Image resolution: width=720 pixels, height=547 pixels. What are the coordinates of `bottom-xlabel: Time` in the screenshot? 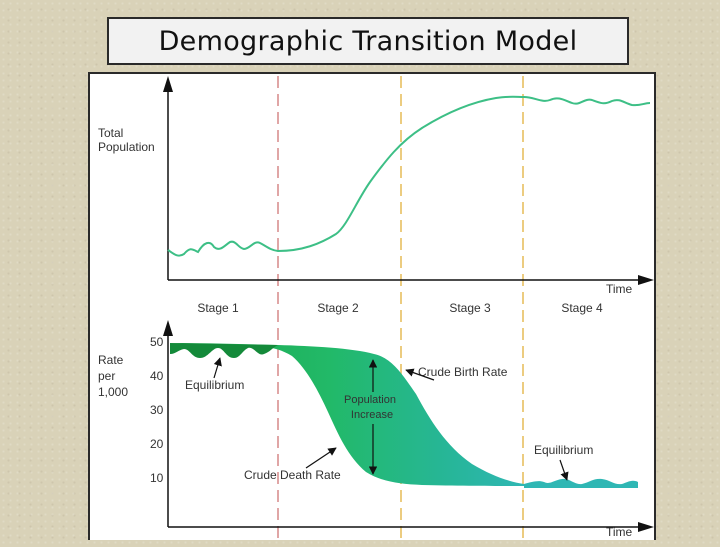 It's located at (619, 532).